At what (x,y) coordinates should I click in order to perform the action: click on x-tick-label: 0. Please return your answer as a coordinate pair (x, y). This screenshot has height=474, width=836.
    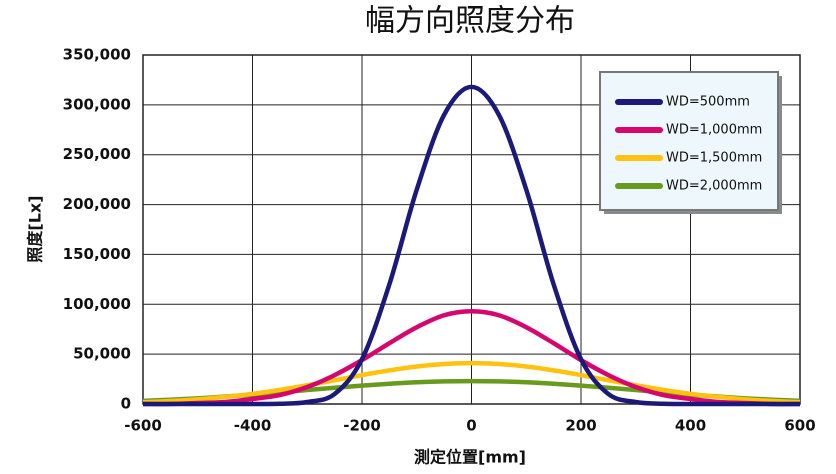
    Looking at the image, I should click on (471, 426).